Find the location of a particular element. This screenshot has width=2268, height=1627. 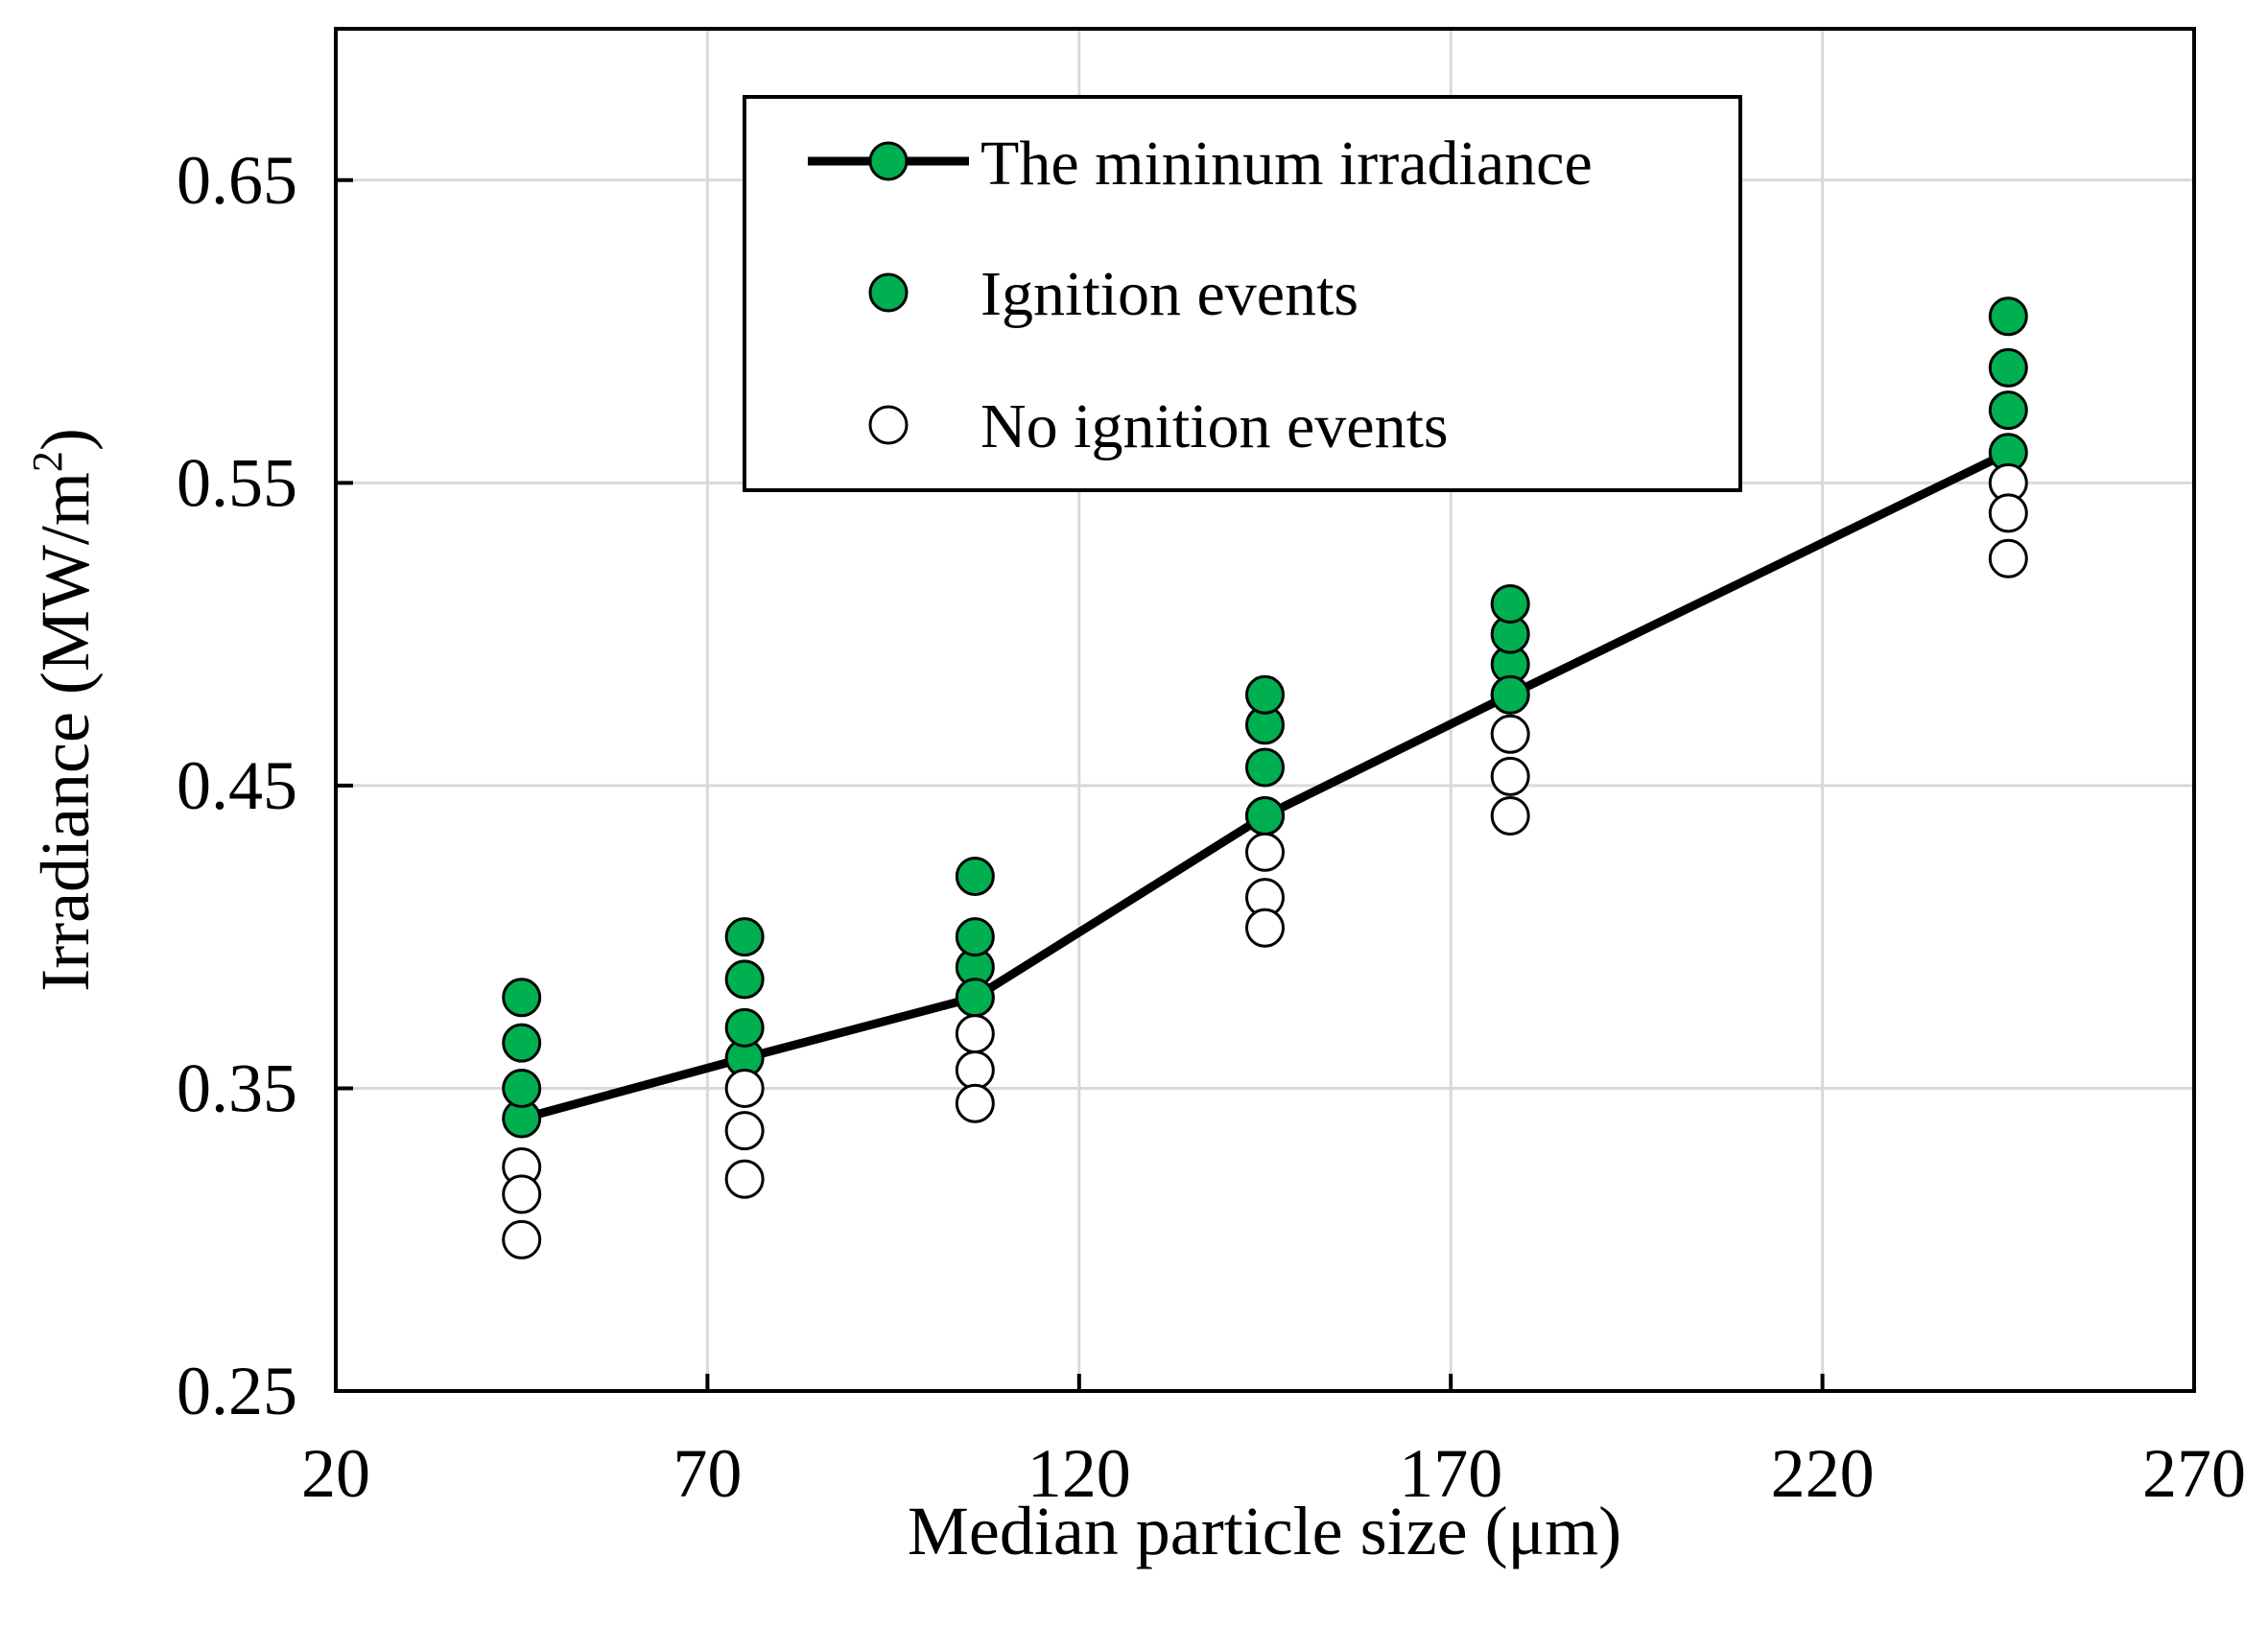

legend-label-no-ignition: No ignition events is located at coordinates (1214, 426).